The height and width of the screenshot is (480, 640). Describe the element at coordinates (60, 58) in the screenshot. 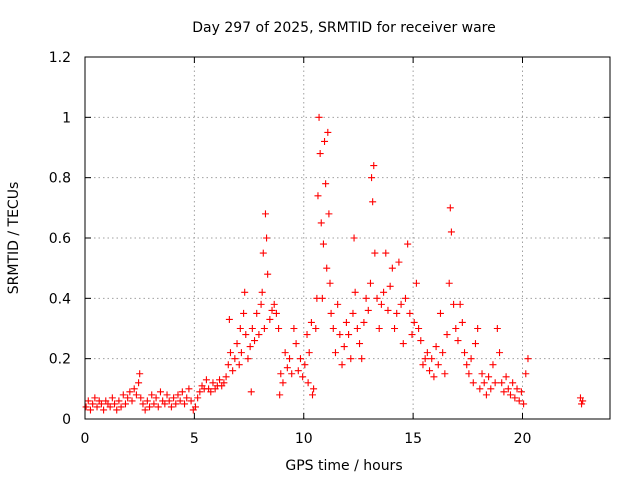

I see `y-tick-label: 1.2` at that location.